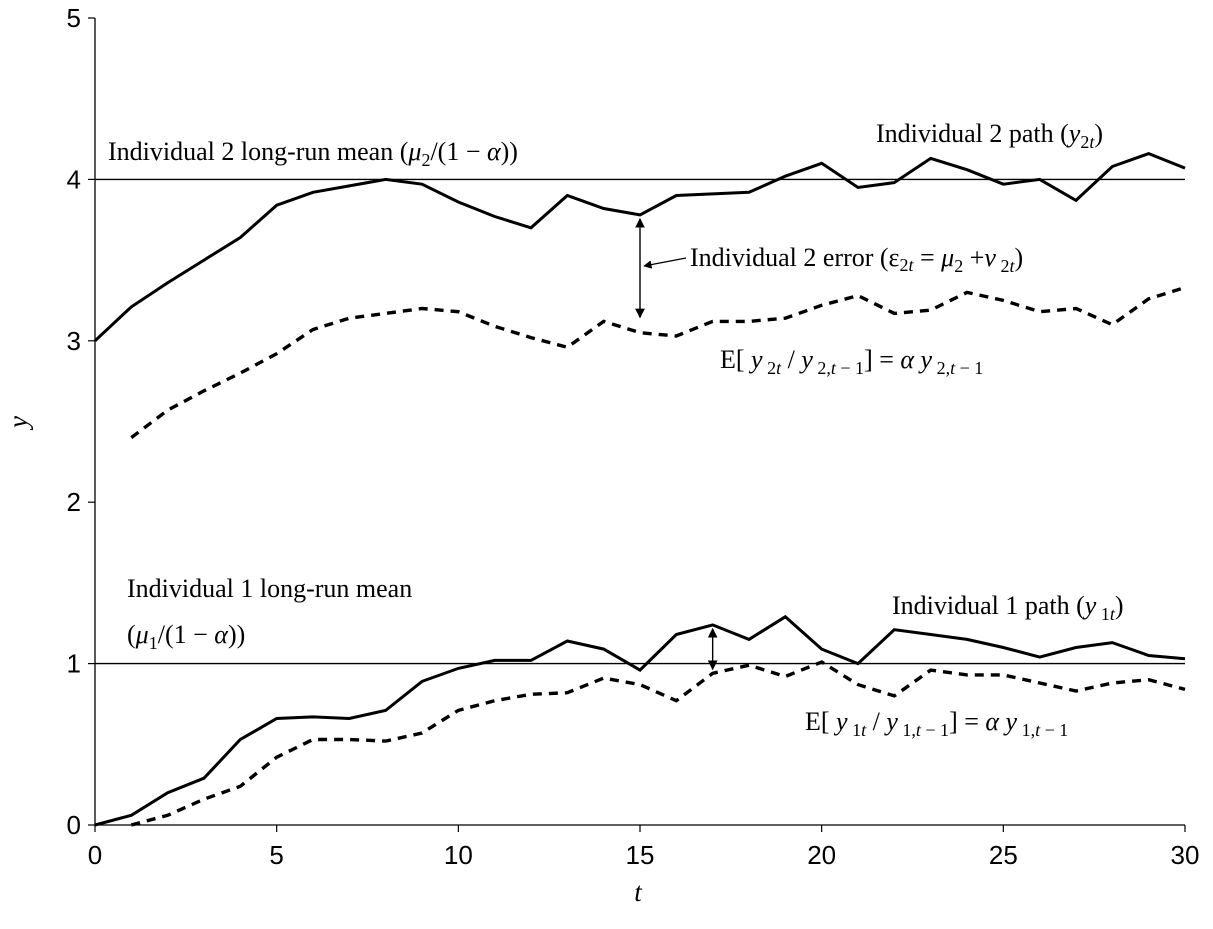 This screenshot has height=929, width=1213. Describe the element at coordinates (1185, 855) in the screenshot. I see `x-tick-label: 30` at that location.